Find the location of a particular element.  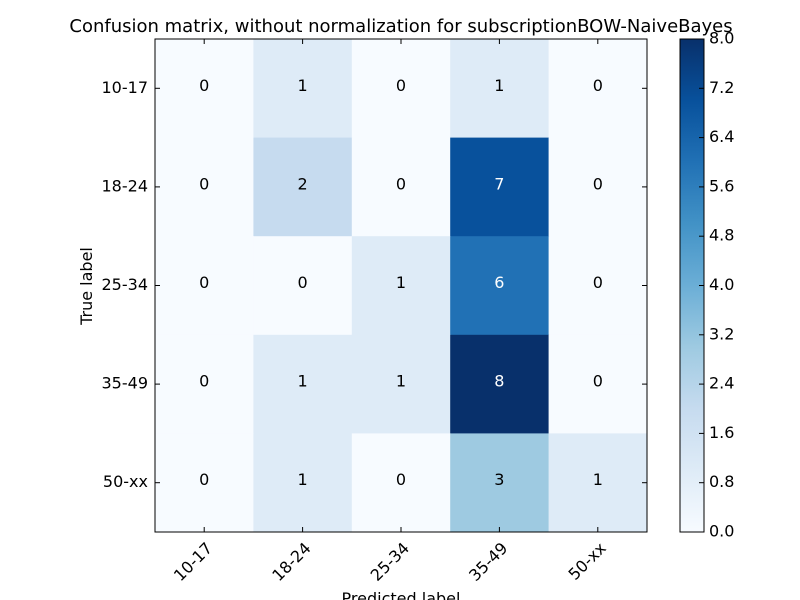

cell-value-label: 6 is located at coordinates (499, 282).